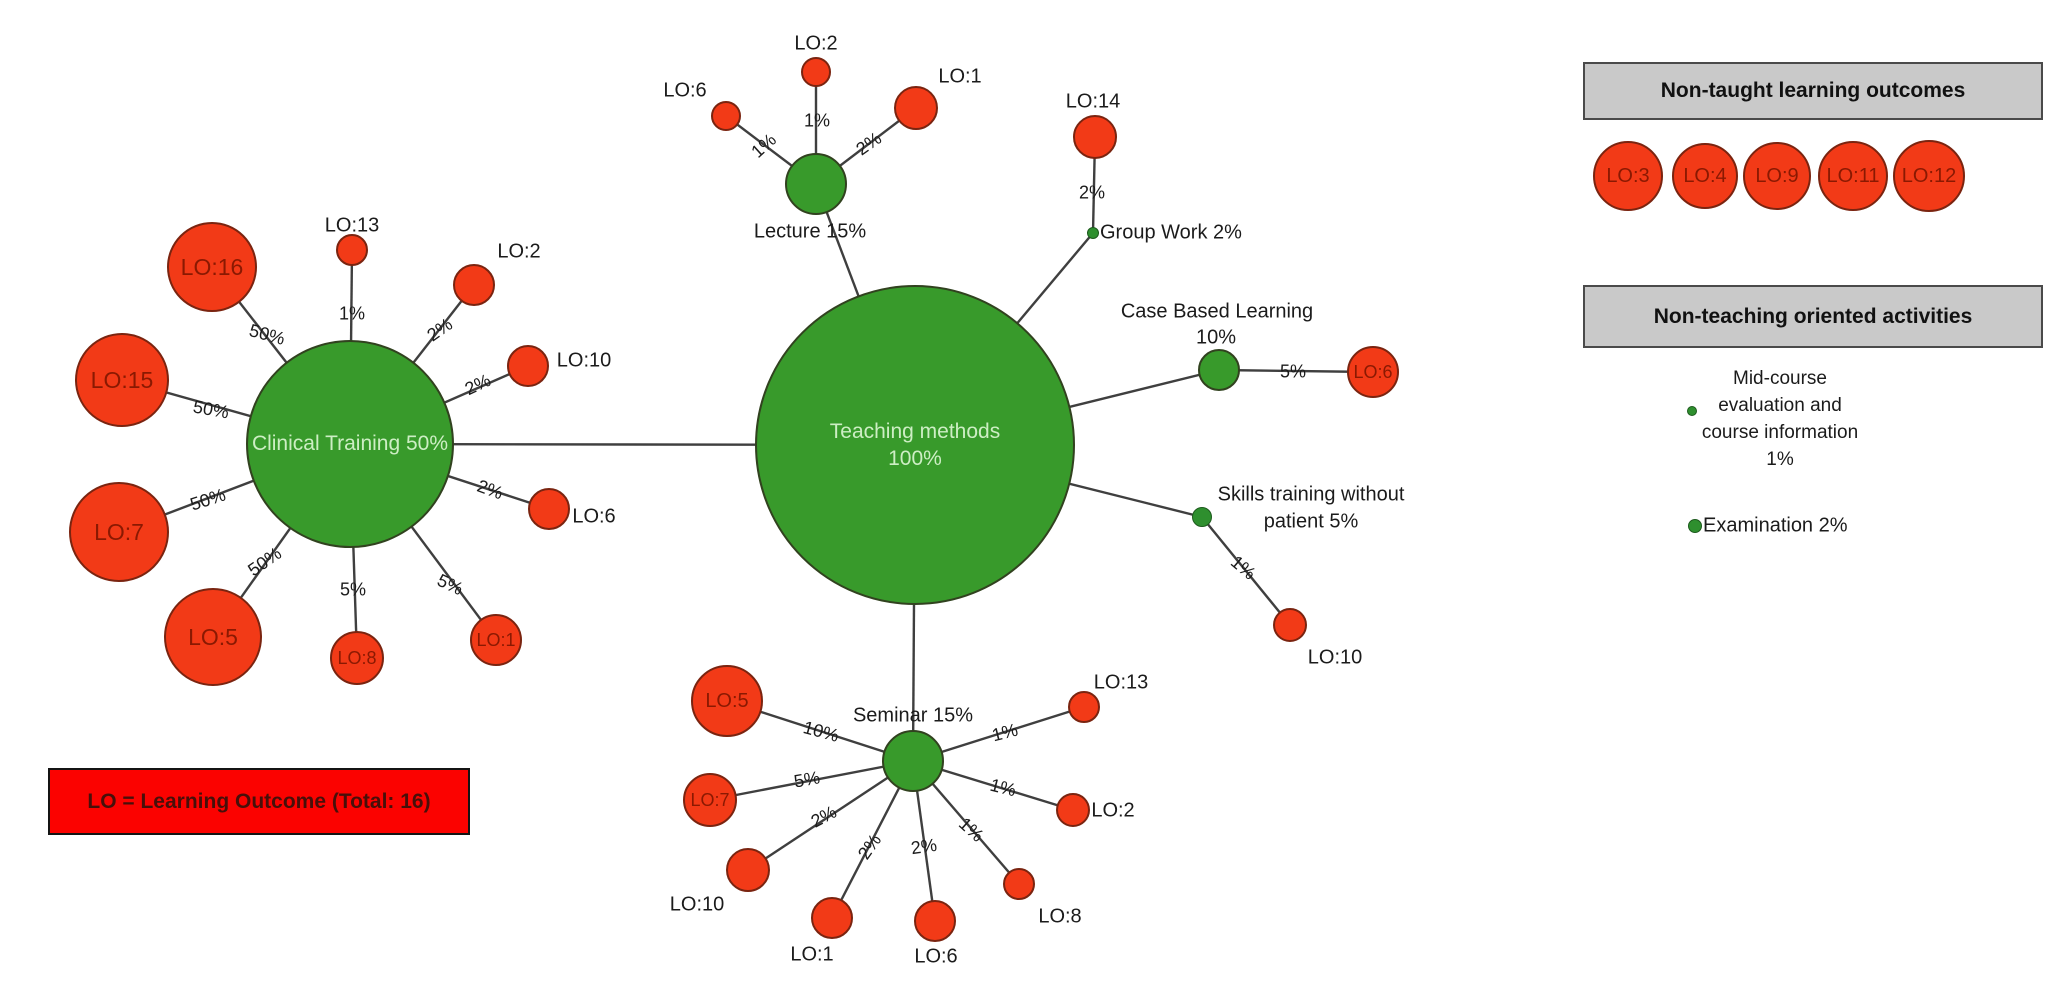 The width and height of the screenshot is (2059, 1001). What do you see at coordinates (935, 921) in the screenshot?
I see `node-seminar-lo6` at bounding box center [935, 921].